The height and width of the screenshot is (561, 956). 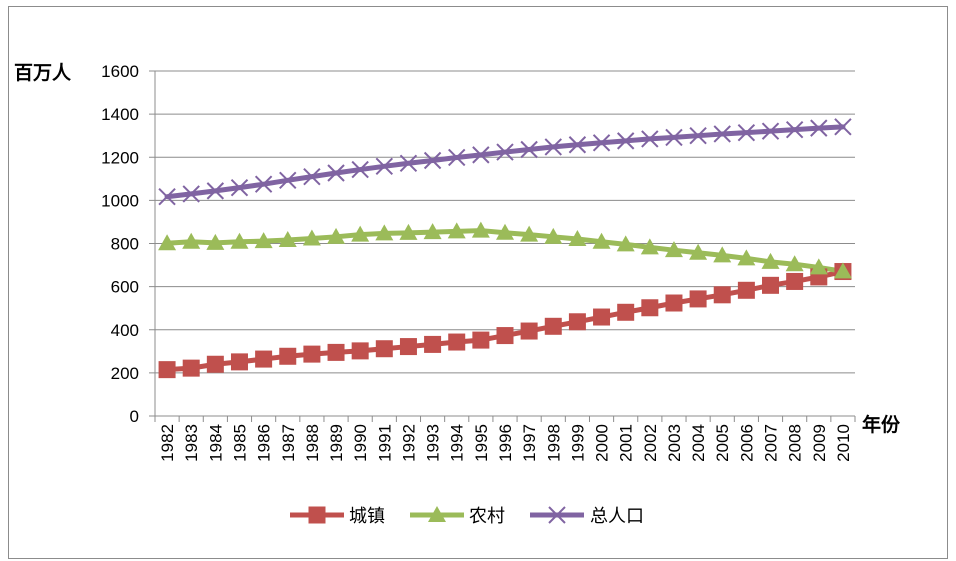 I want to click on x-tick-label: 1989, so click(x=336, y=443).